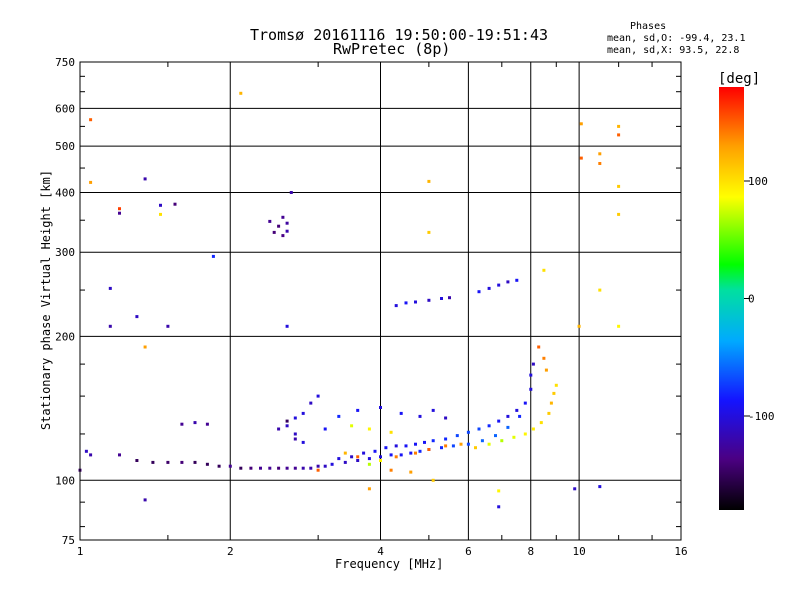 This screenshot has width=800, height=600. I want to click on y-axis-label: Stationary phase Virtual Height [km], so click(46, 300).